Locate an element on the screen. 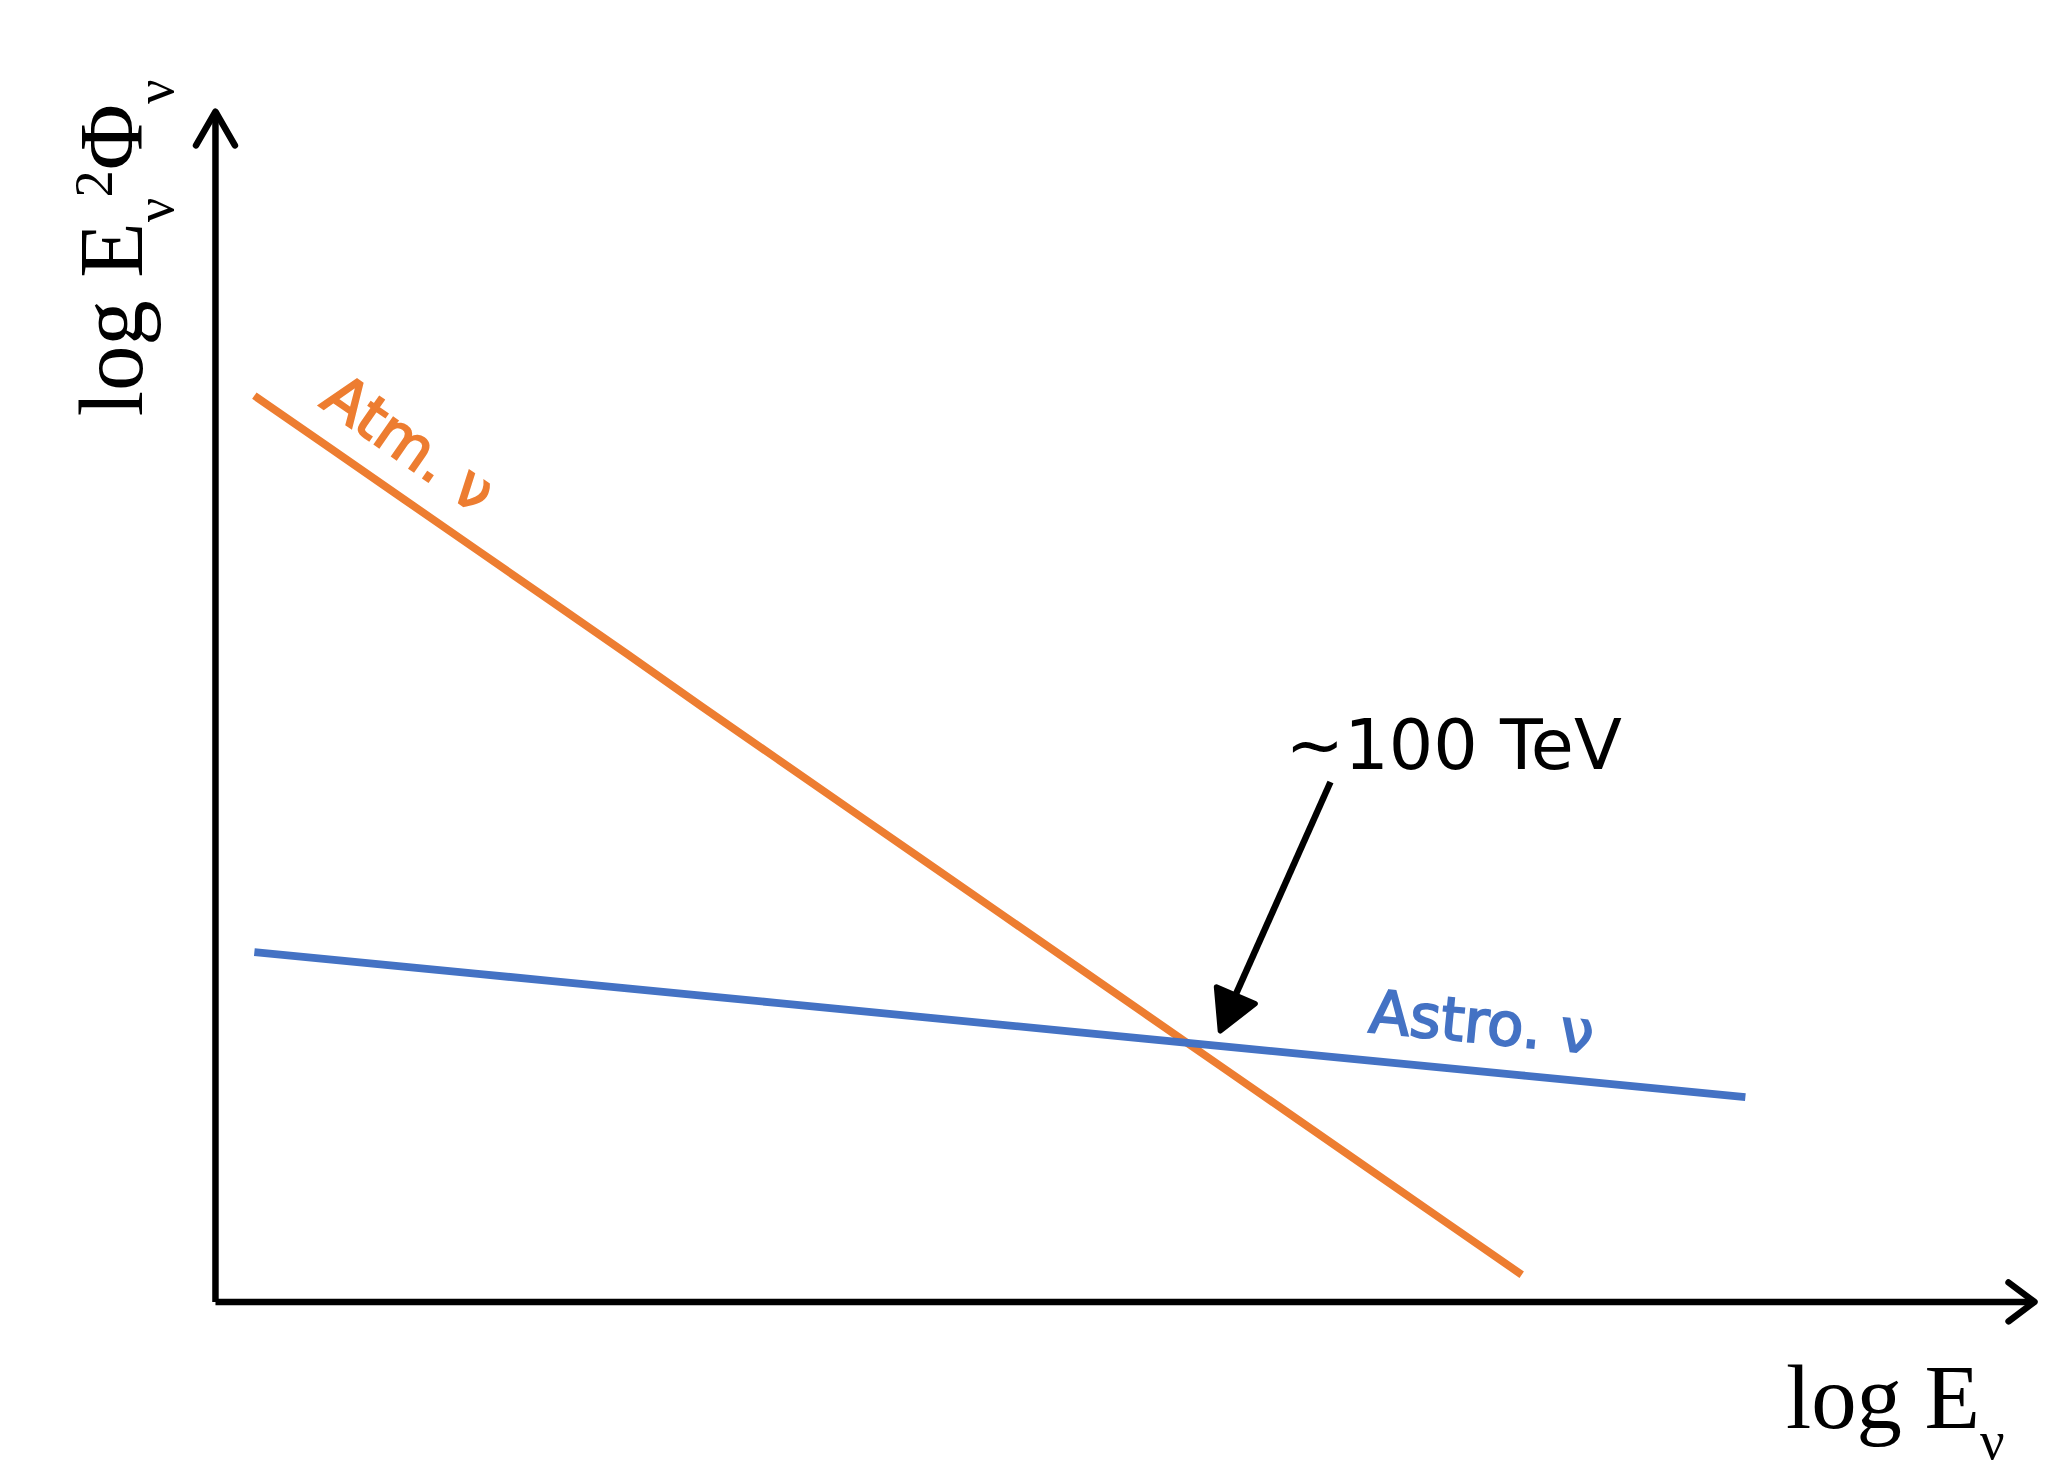 This screenshot has height=1467, width=2049. x-axis-title: log E$_{ν}$ is located at coordinates (1895, 1406).